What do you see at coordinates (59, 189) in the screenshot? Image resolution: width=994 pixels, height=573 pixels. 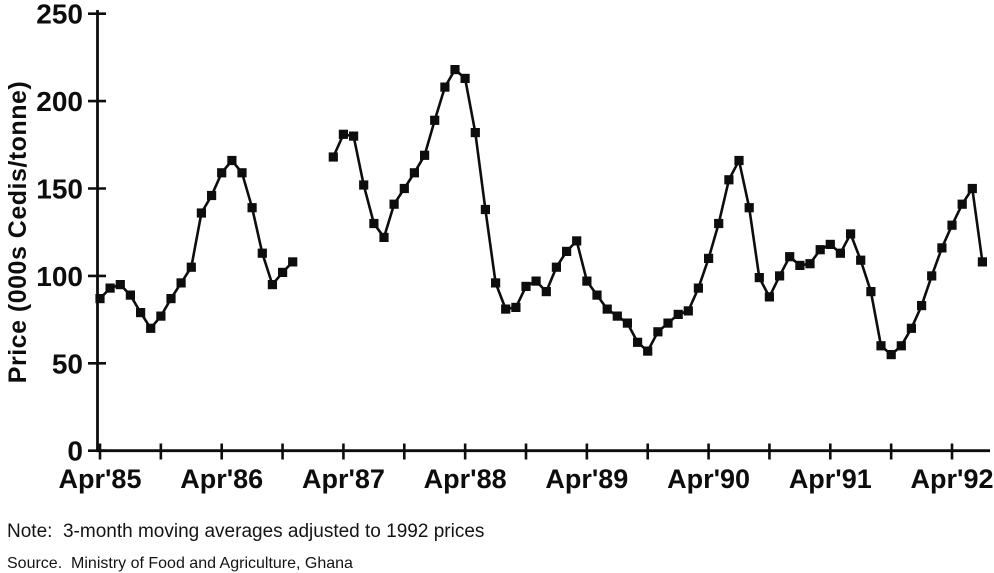 I see `y-tick-label: 150` at bounding box center [59, 189].